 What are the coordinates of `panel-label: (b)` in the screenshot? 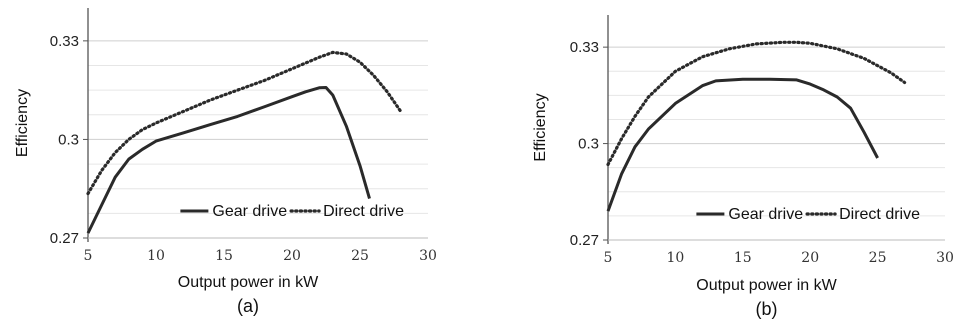 It's located at (767, 309).